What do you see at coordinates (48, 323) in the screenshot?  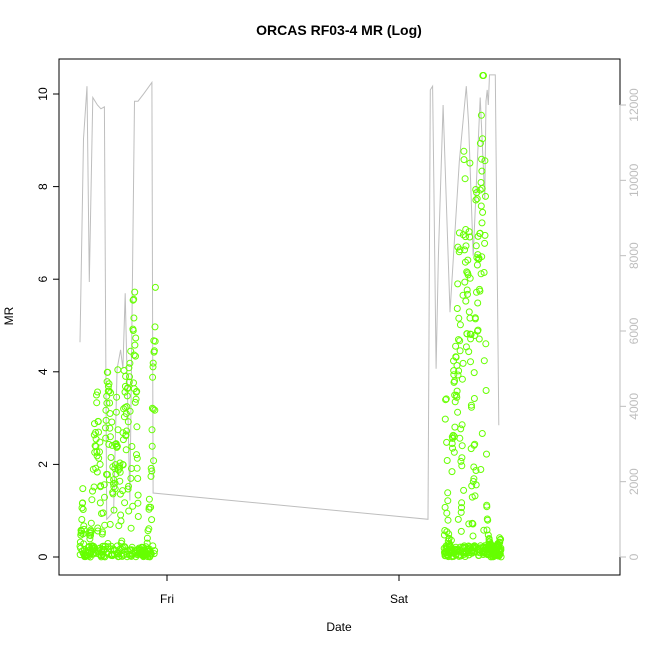 I see `left-y-axis: 0 2 4 6 8 10` at bounding box center [48, 323].